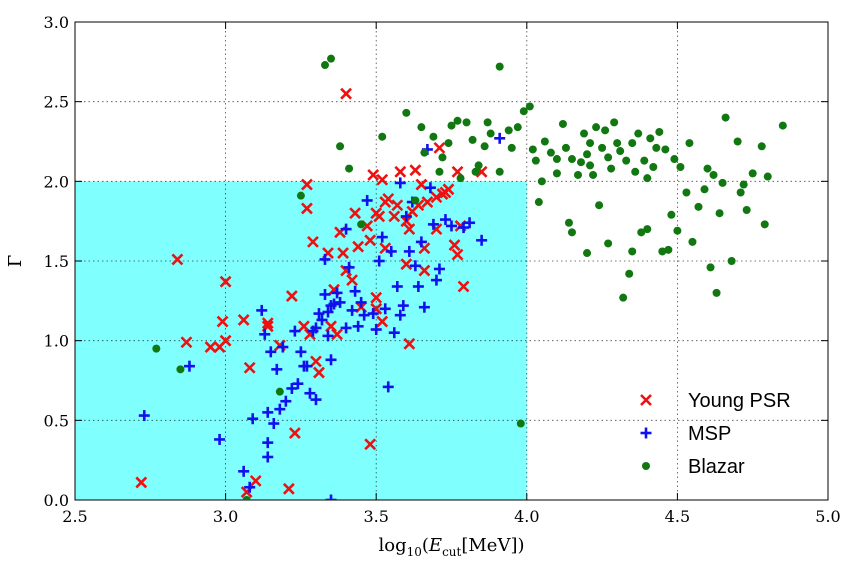 This screenshot has height=570, width=855. Describe the element at coordinates (646, 466) in the screenshot. I see `legend-marker-blazar` at that location.